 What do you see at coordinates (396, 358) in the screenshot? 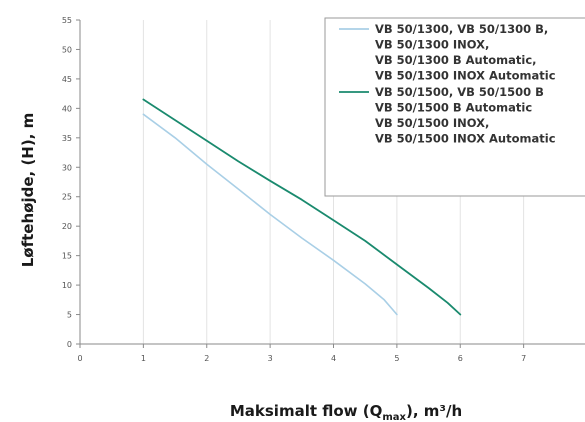
I see `x-tick-label-5: 5` at bounding box center [396, 358].